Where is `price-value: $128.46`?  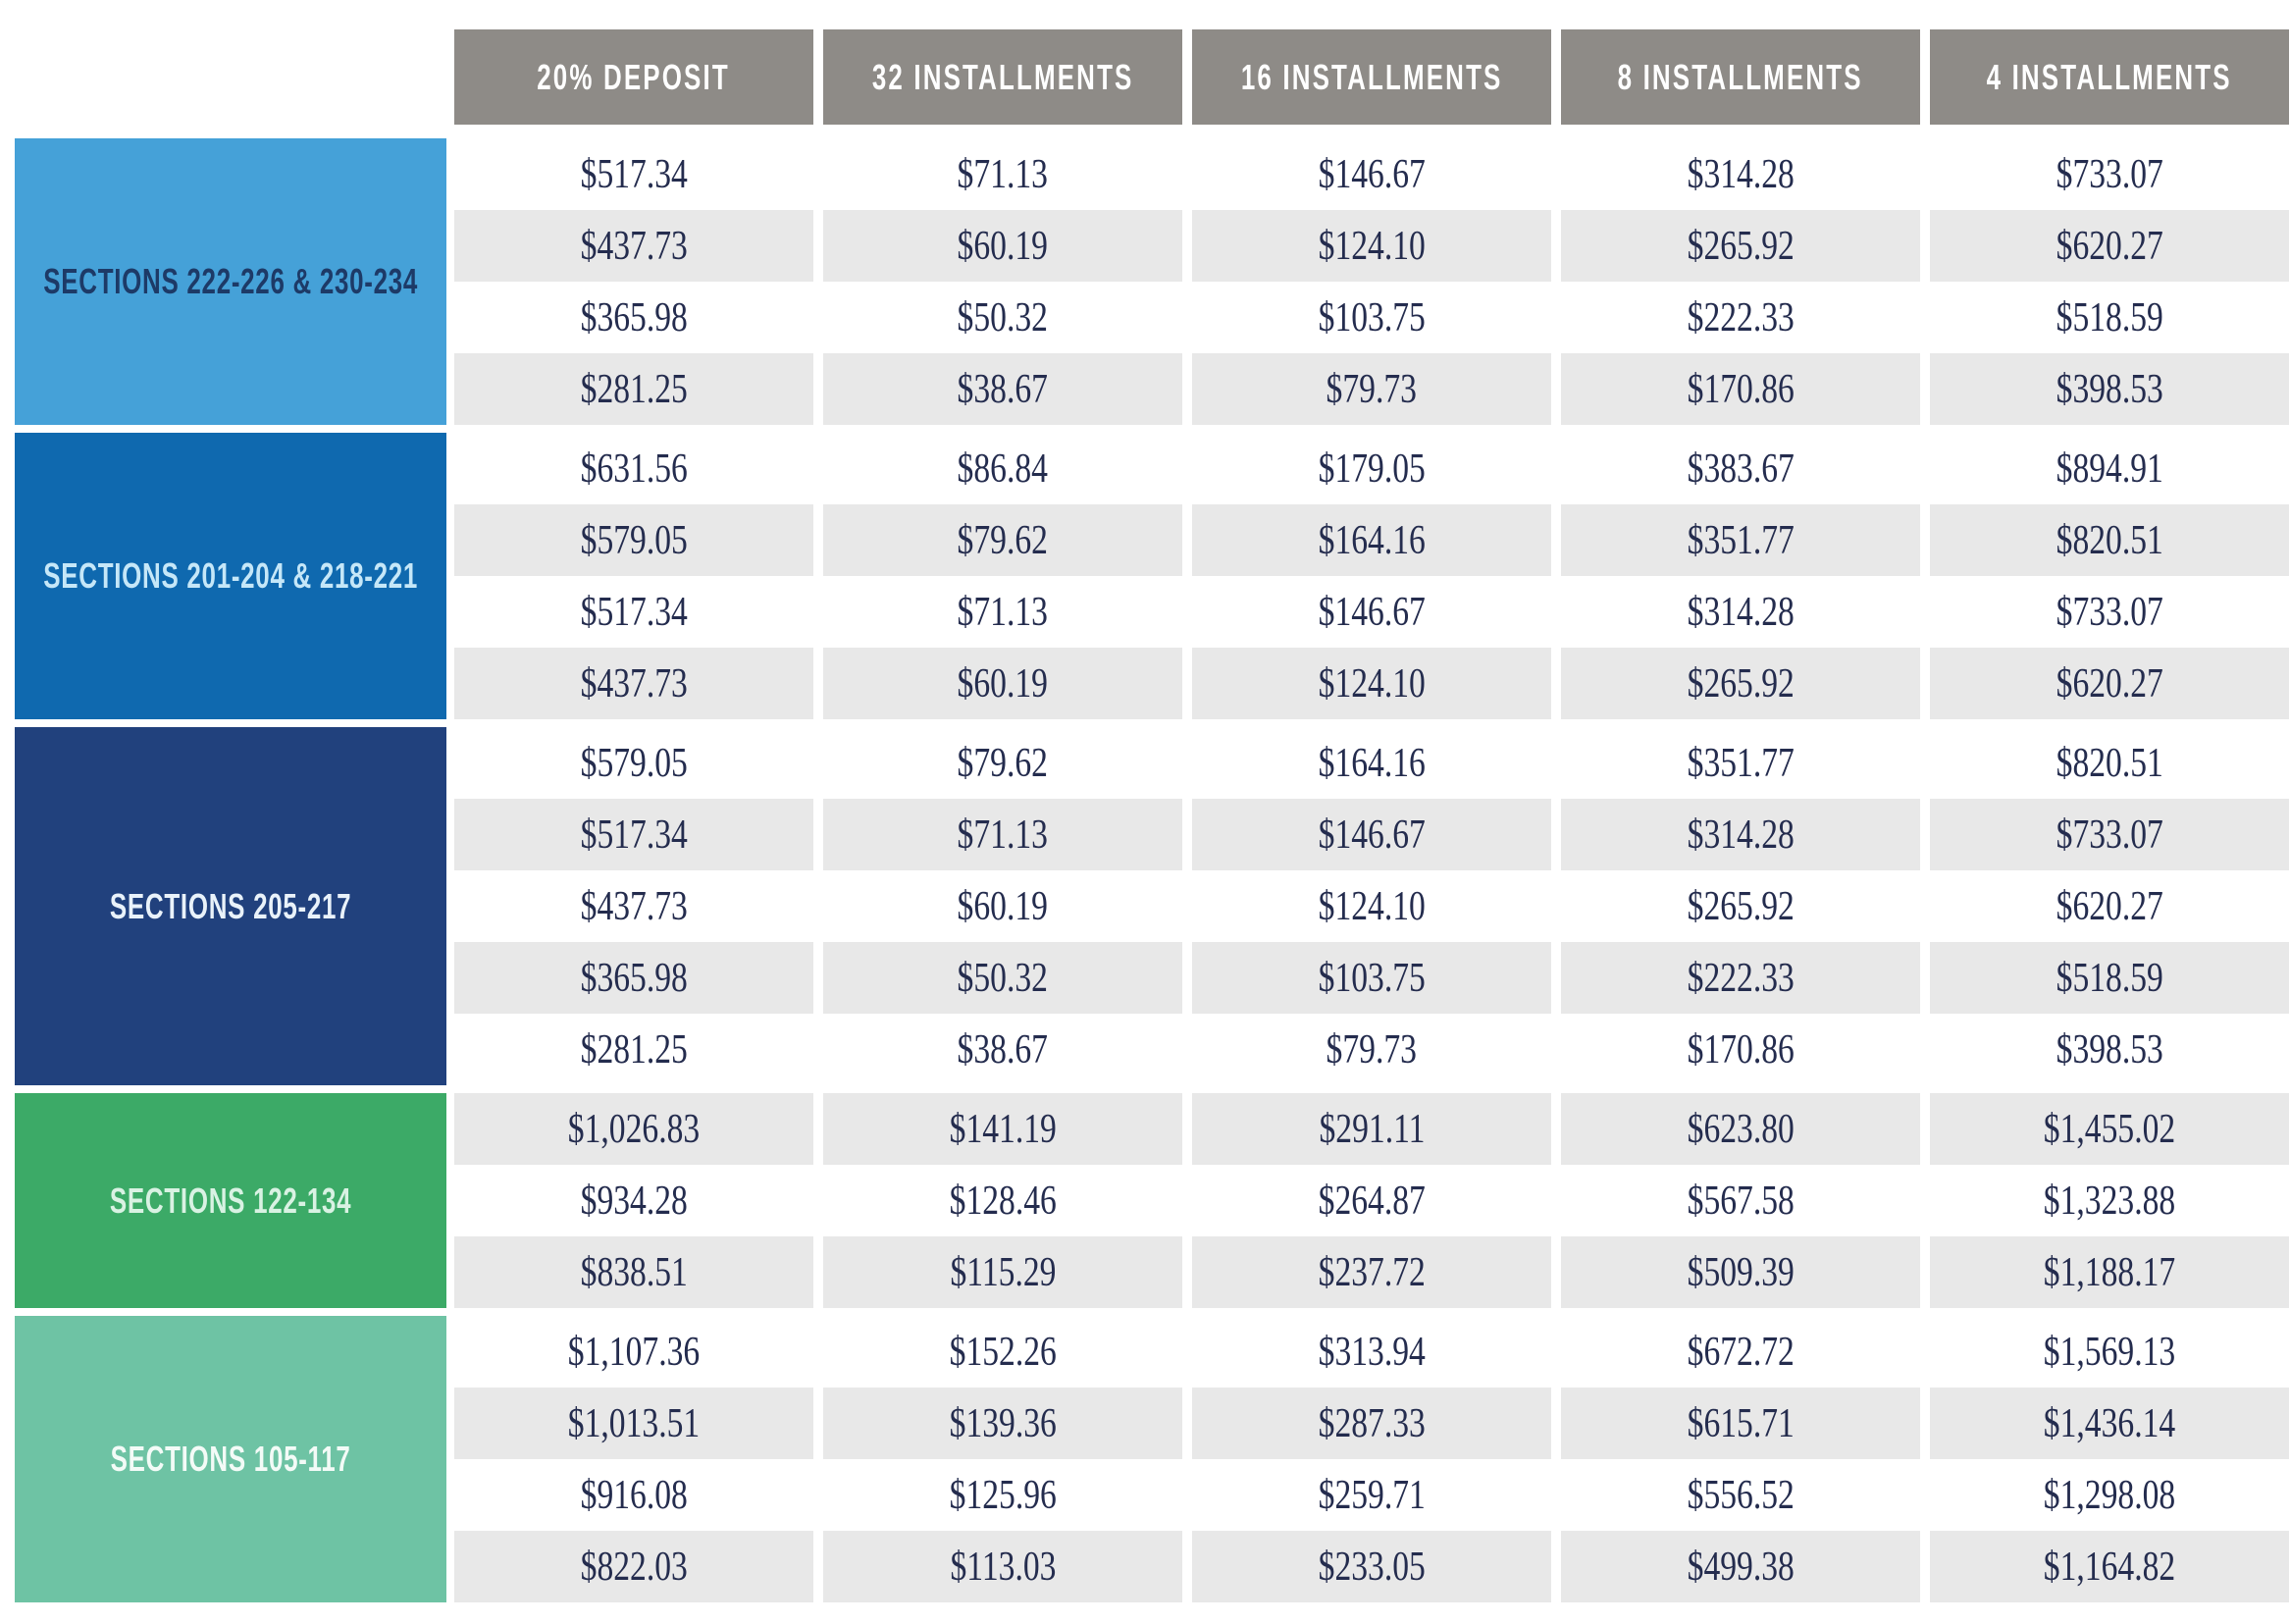 price-value: $128.46 is located at coordinates (1003, 1201).